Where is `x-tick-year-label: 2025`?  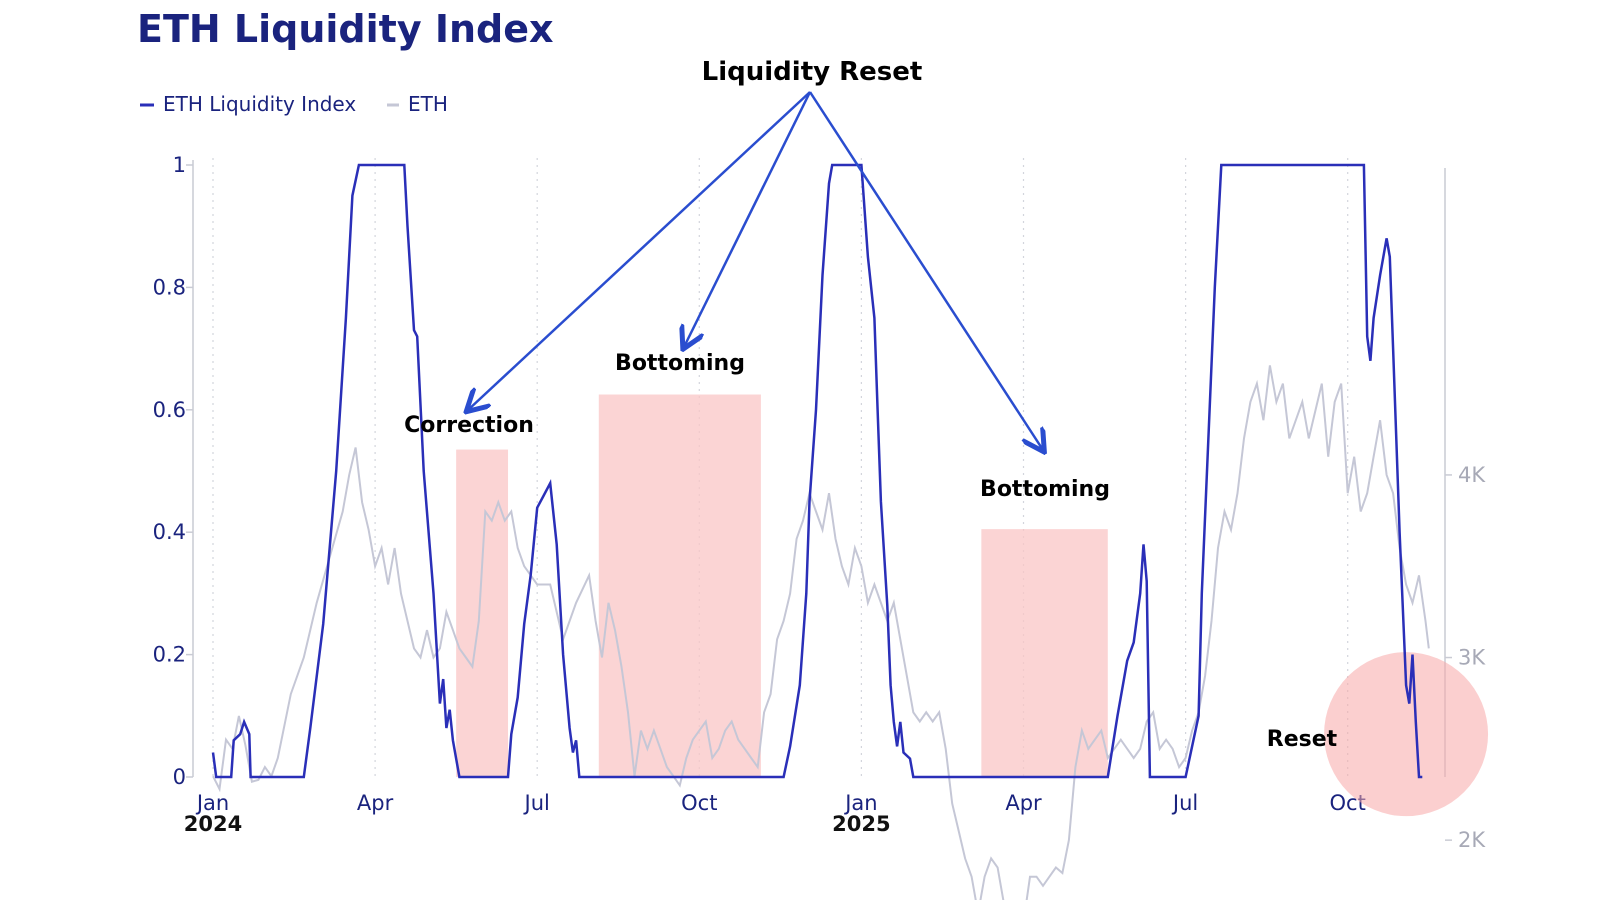
x-tick-year-label: 2025 is located at coordinates (861, 824).